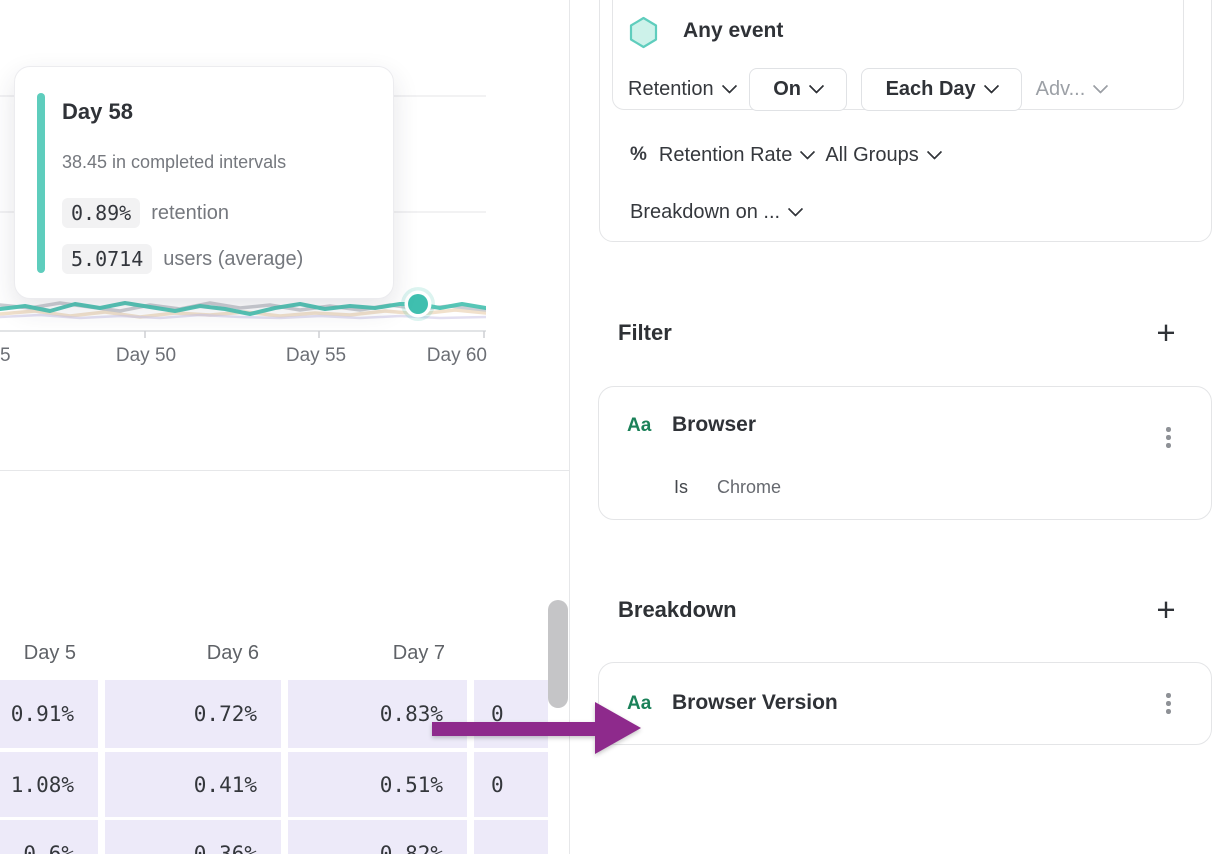 This screenshot has height=854, width=1222. Describe the element at coordinates (243, 316) in the screenshot. I see `series-lavender-line` at that location.